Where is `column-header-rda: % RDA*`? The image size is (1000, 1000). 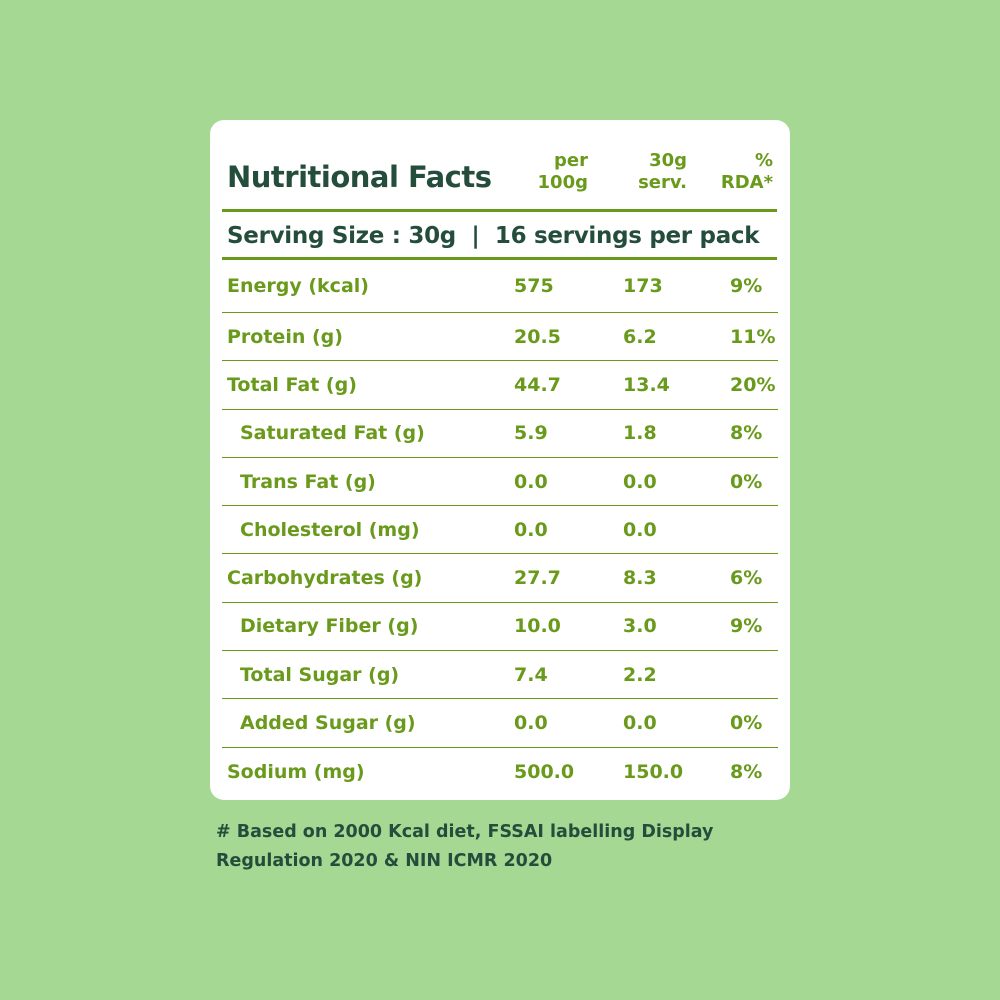 column-header-rda: % RDA* is located at coordinates (747, 172).